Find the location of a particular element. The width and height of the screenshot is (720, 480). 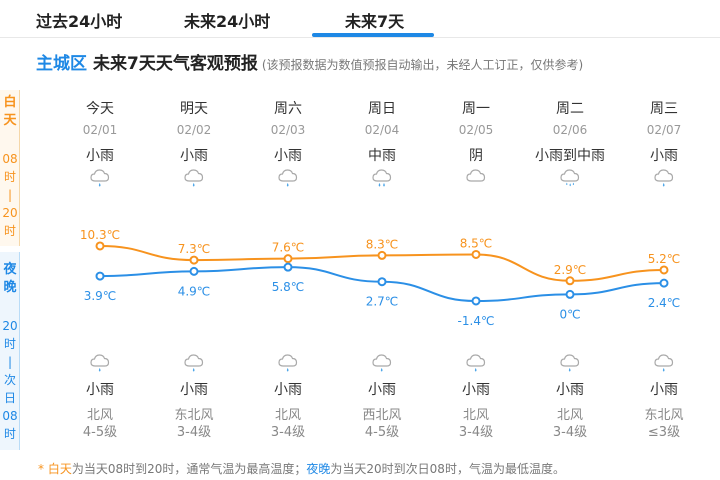

forecast-date: 02/05 is located at coordinates (476, 130).